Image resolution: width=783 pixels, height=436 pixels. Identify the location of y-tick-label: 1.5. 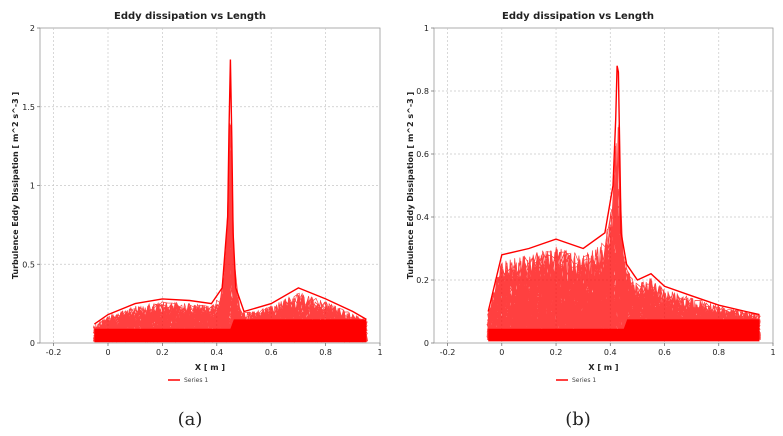
(28, 107).